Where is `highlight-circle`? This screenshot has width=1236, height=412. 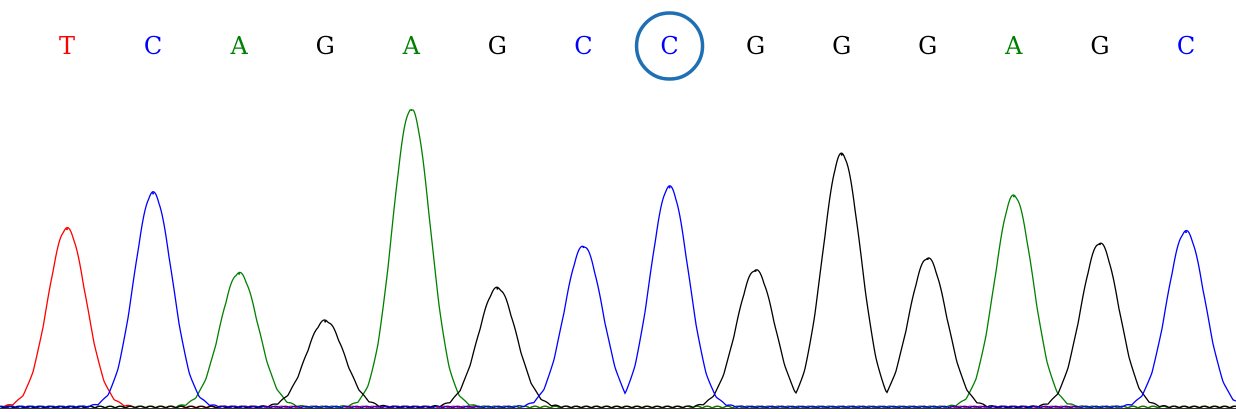
highlight-circle is located at coordinates (669, 46).